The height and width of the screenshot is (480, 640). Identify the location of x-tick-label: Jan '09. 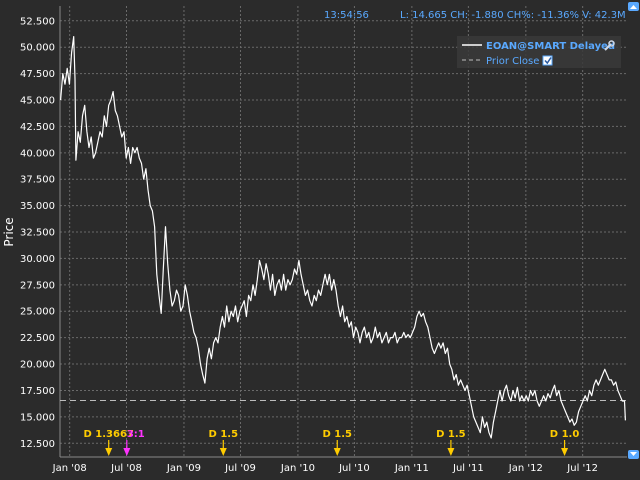
(183, 468).